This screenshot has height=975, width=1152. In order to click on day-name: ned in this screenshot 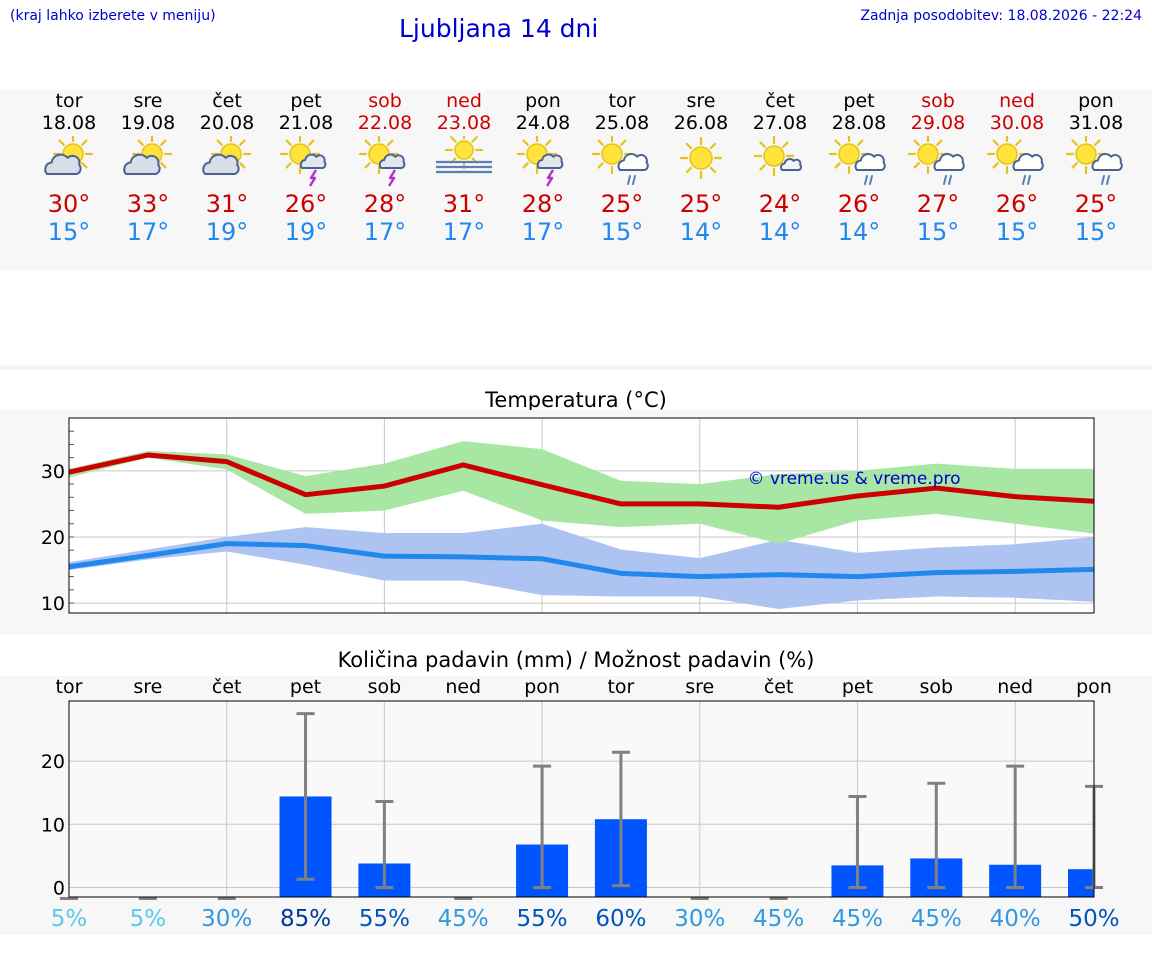, I will do `click(464, 101)`.